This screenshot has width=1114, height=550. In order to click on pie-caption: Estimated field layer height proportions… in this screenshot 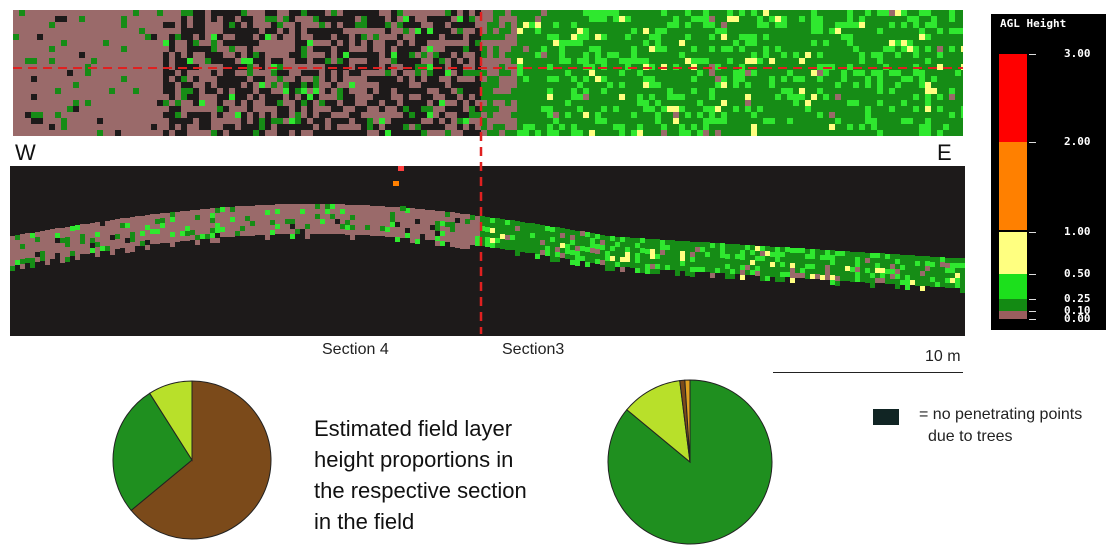, I will do `click(449, 475)`.